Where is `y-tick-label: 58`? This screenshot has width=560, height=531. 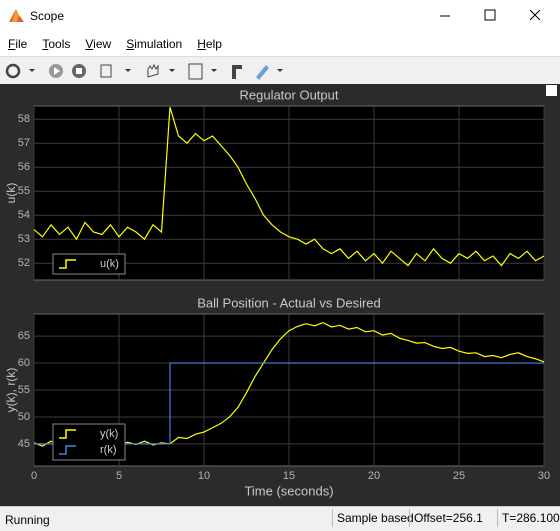 y-tick-label: 58 is located at coordinates (24, 119).